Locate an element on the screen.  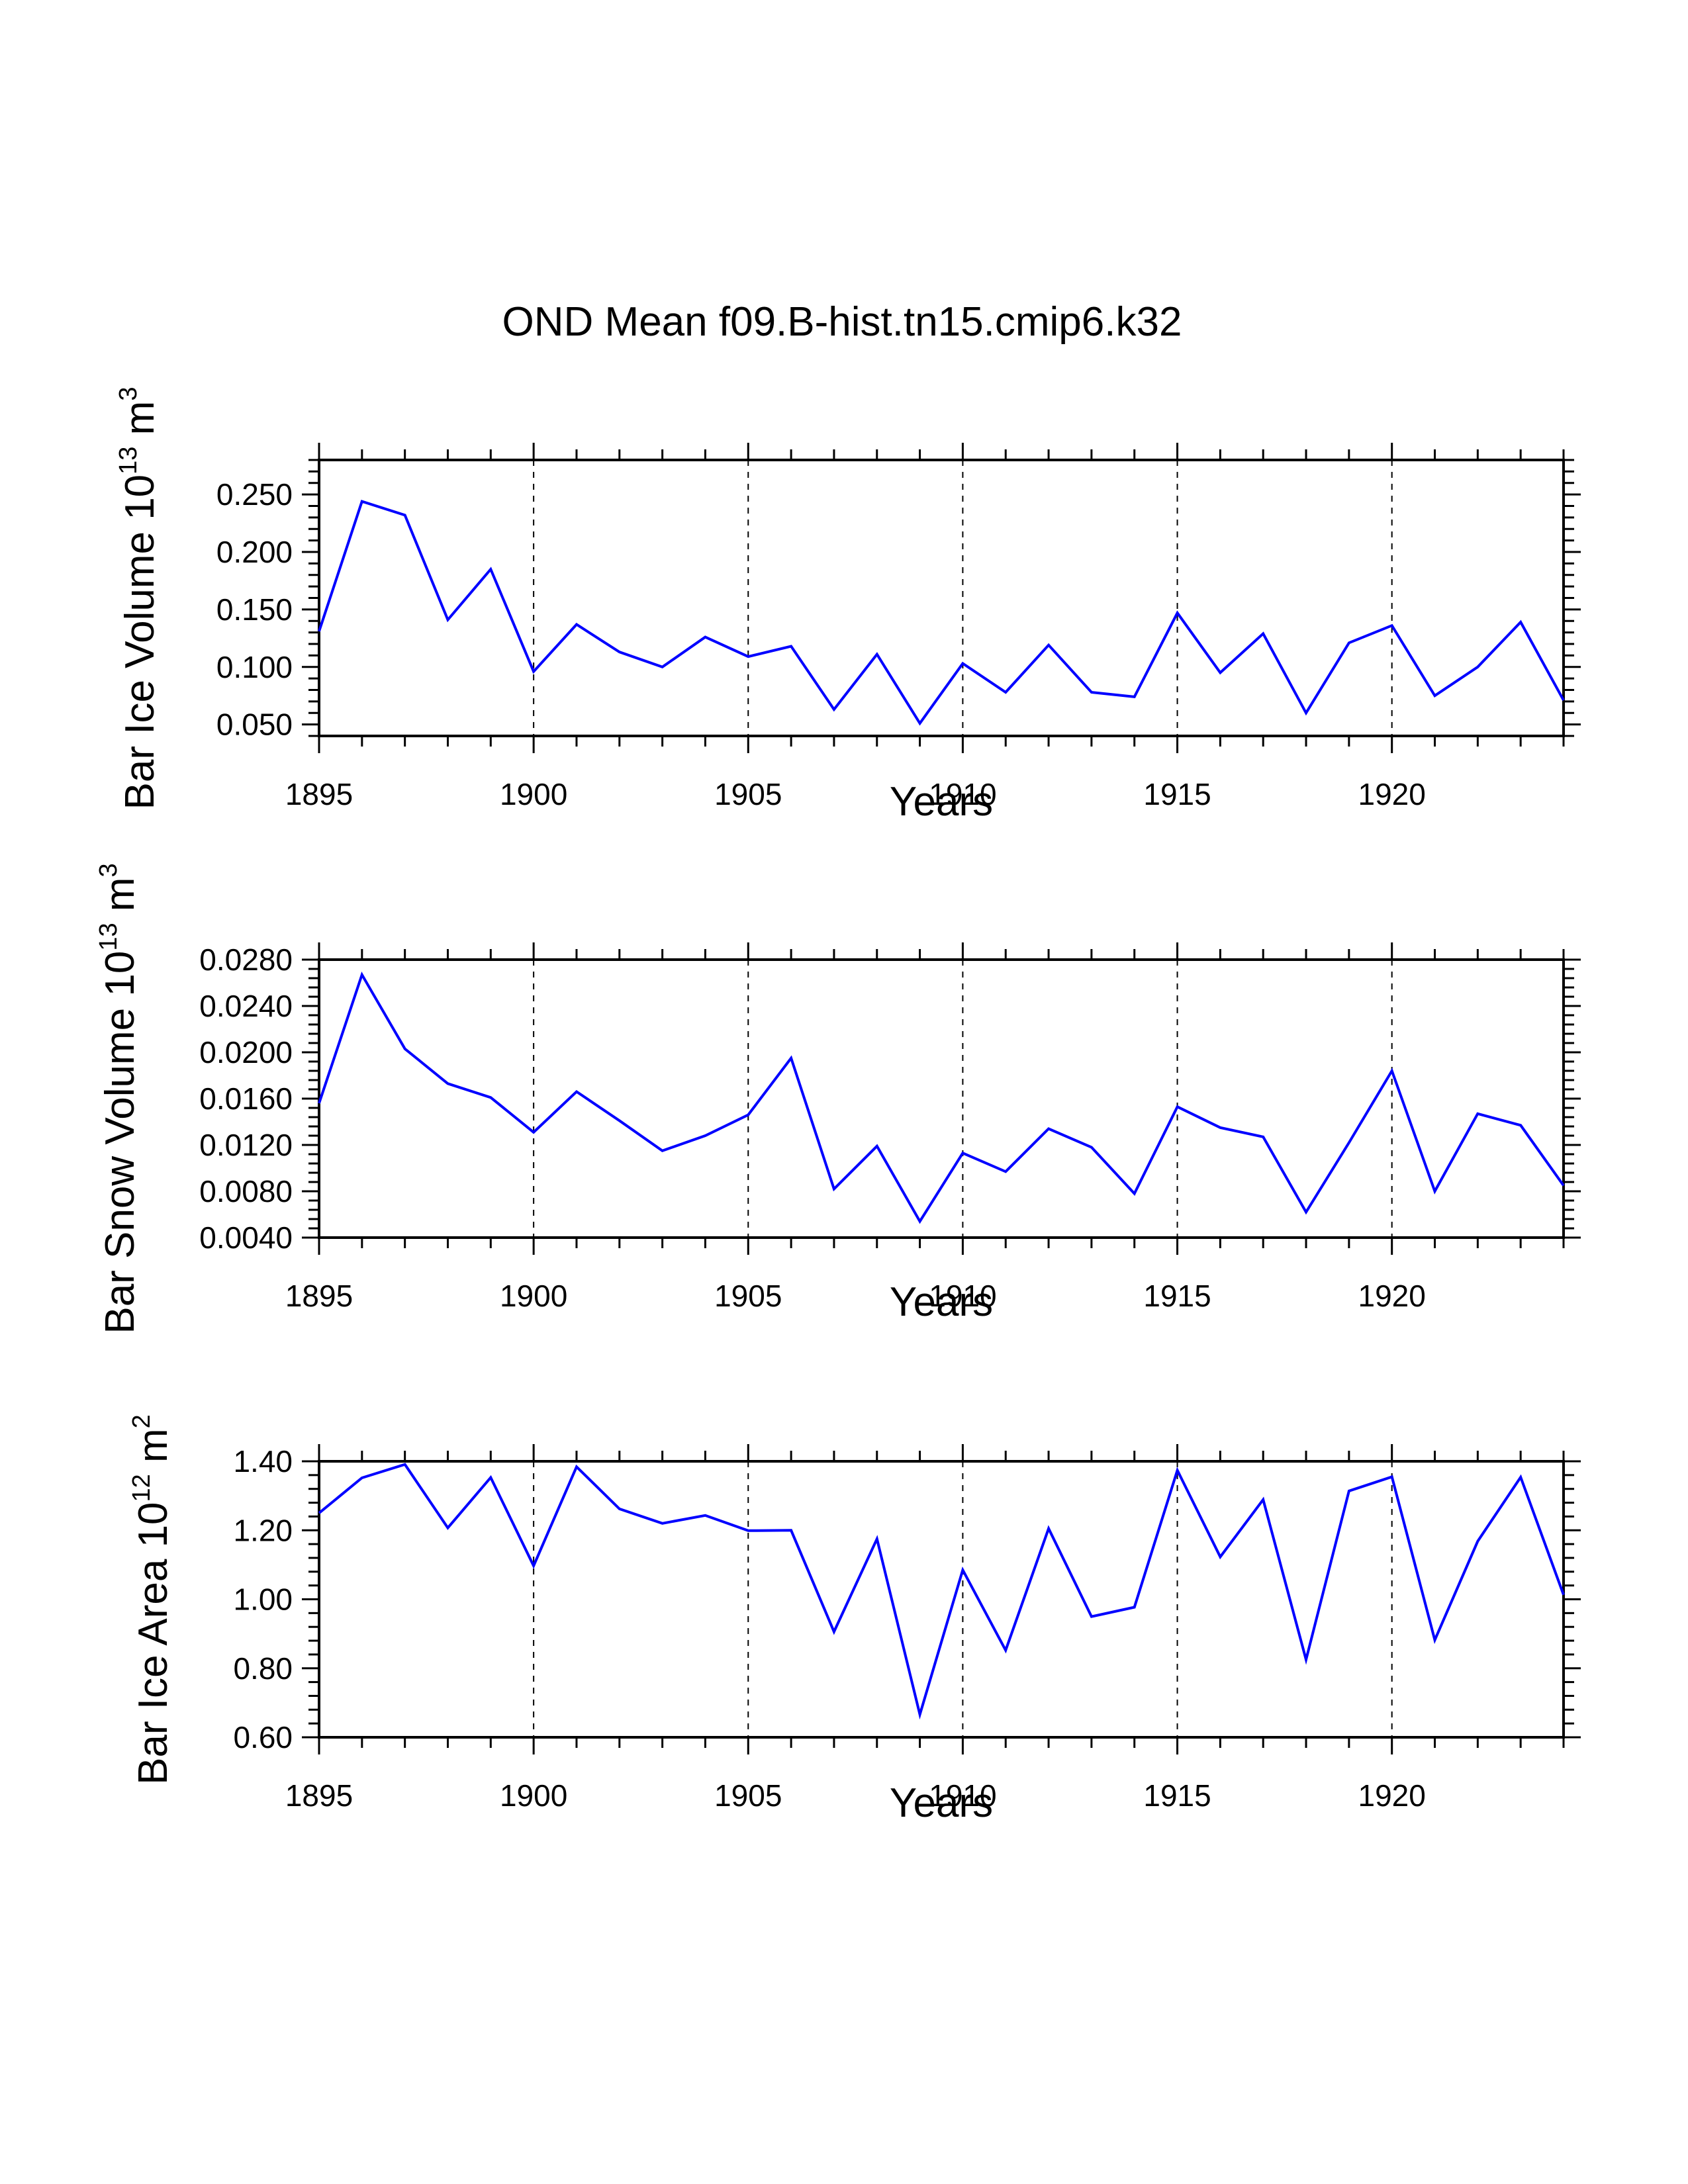
y-axis-label: Bar Ice Volume 1013 m3 is located at coordinates (139, 598).